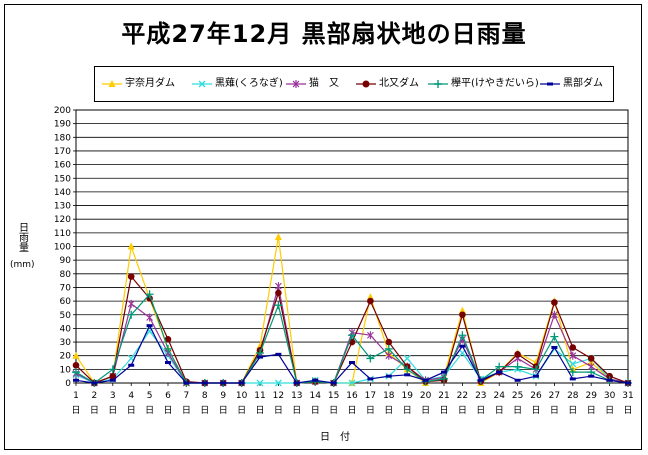 This screenshot has height=455, width=648. I want to click on y-axis-label: 日雨量 (mm), so click(22, 247).